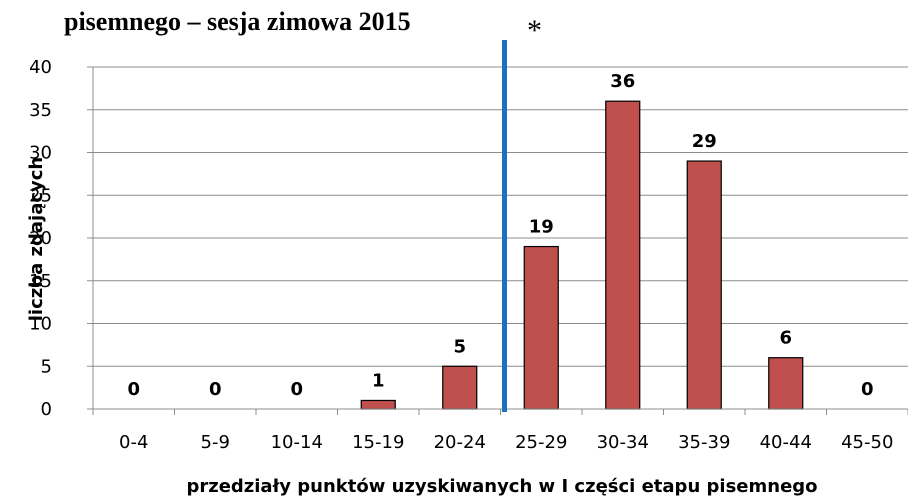 Image resolution: width=908 pixels, height=500 pixels. I want to click on x-tick-label: 15-19, so click(378, 442).